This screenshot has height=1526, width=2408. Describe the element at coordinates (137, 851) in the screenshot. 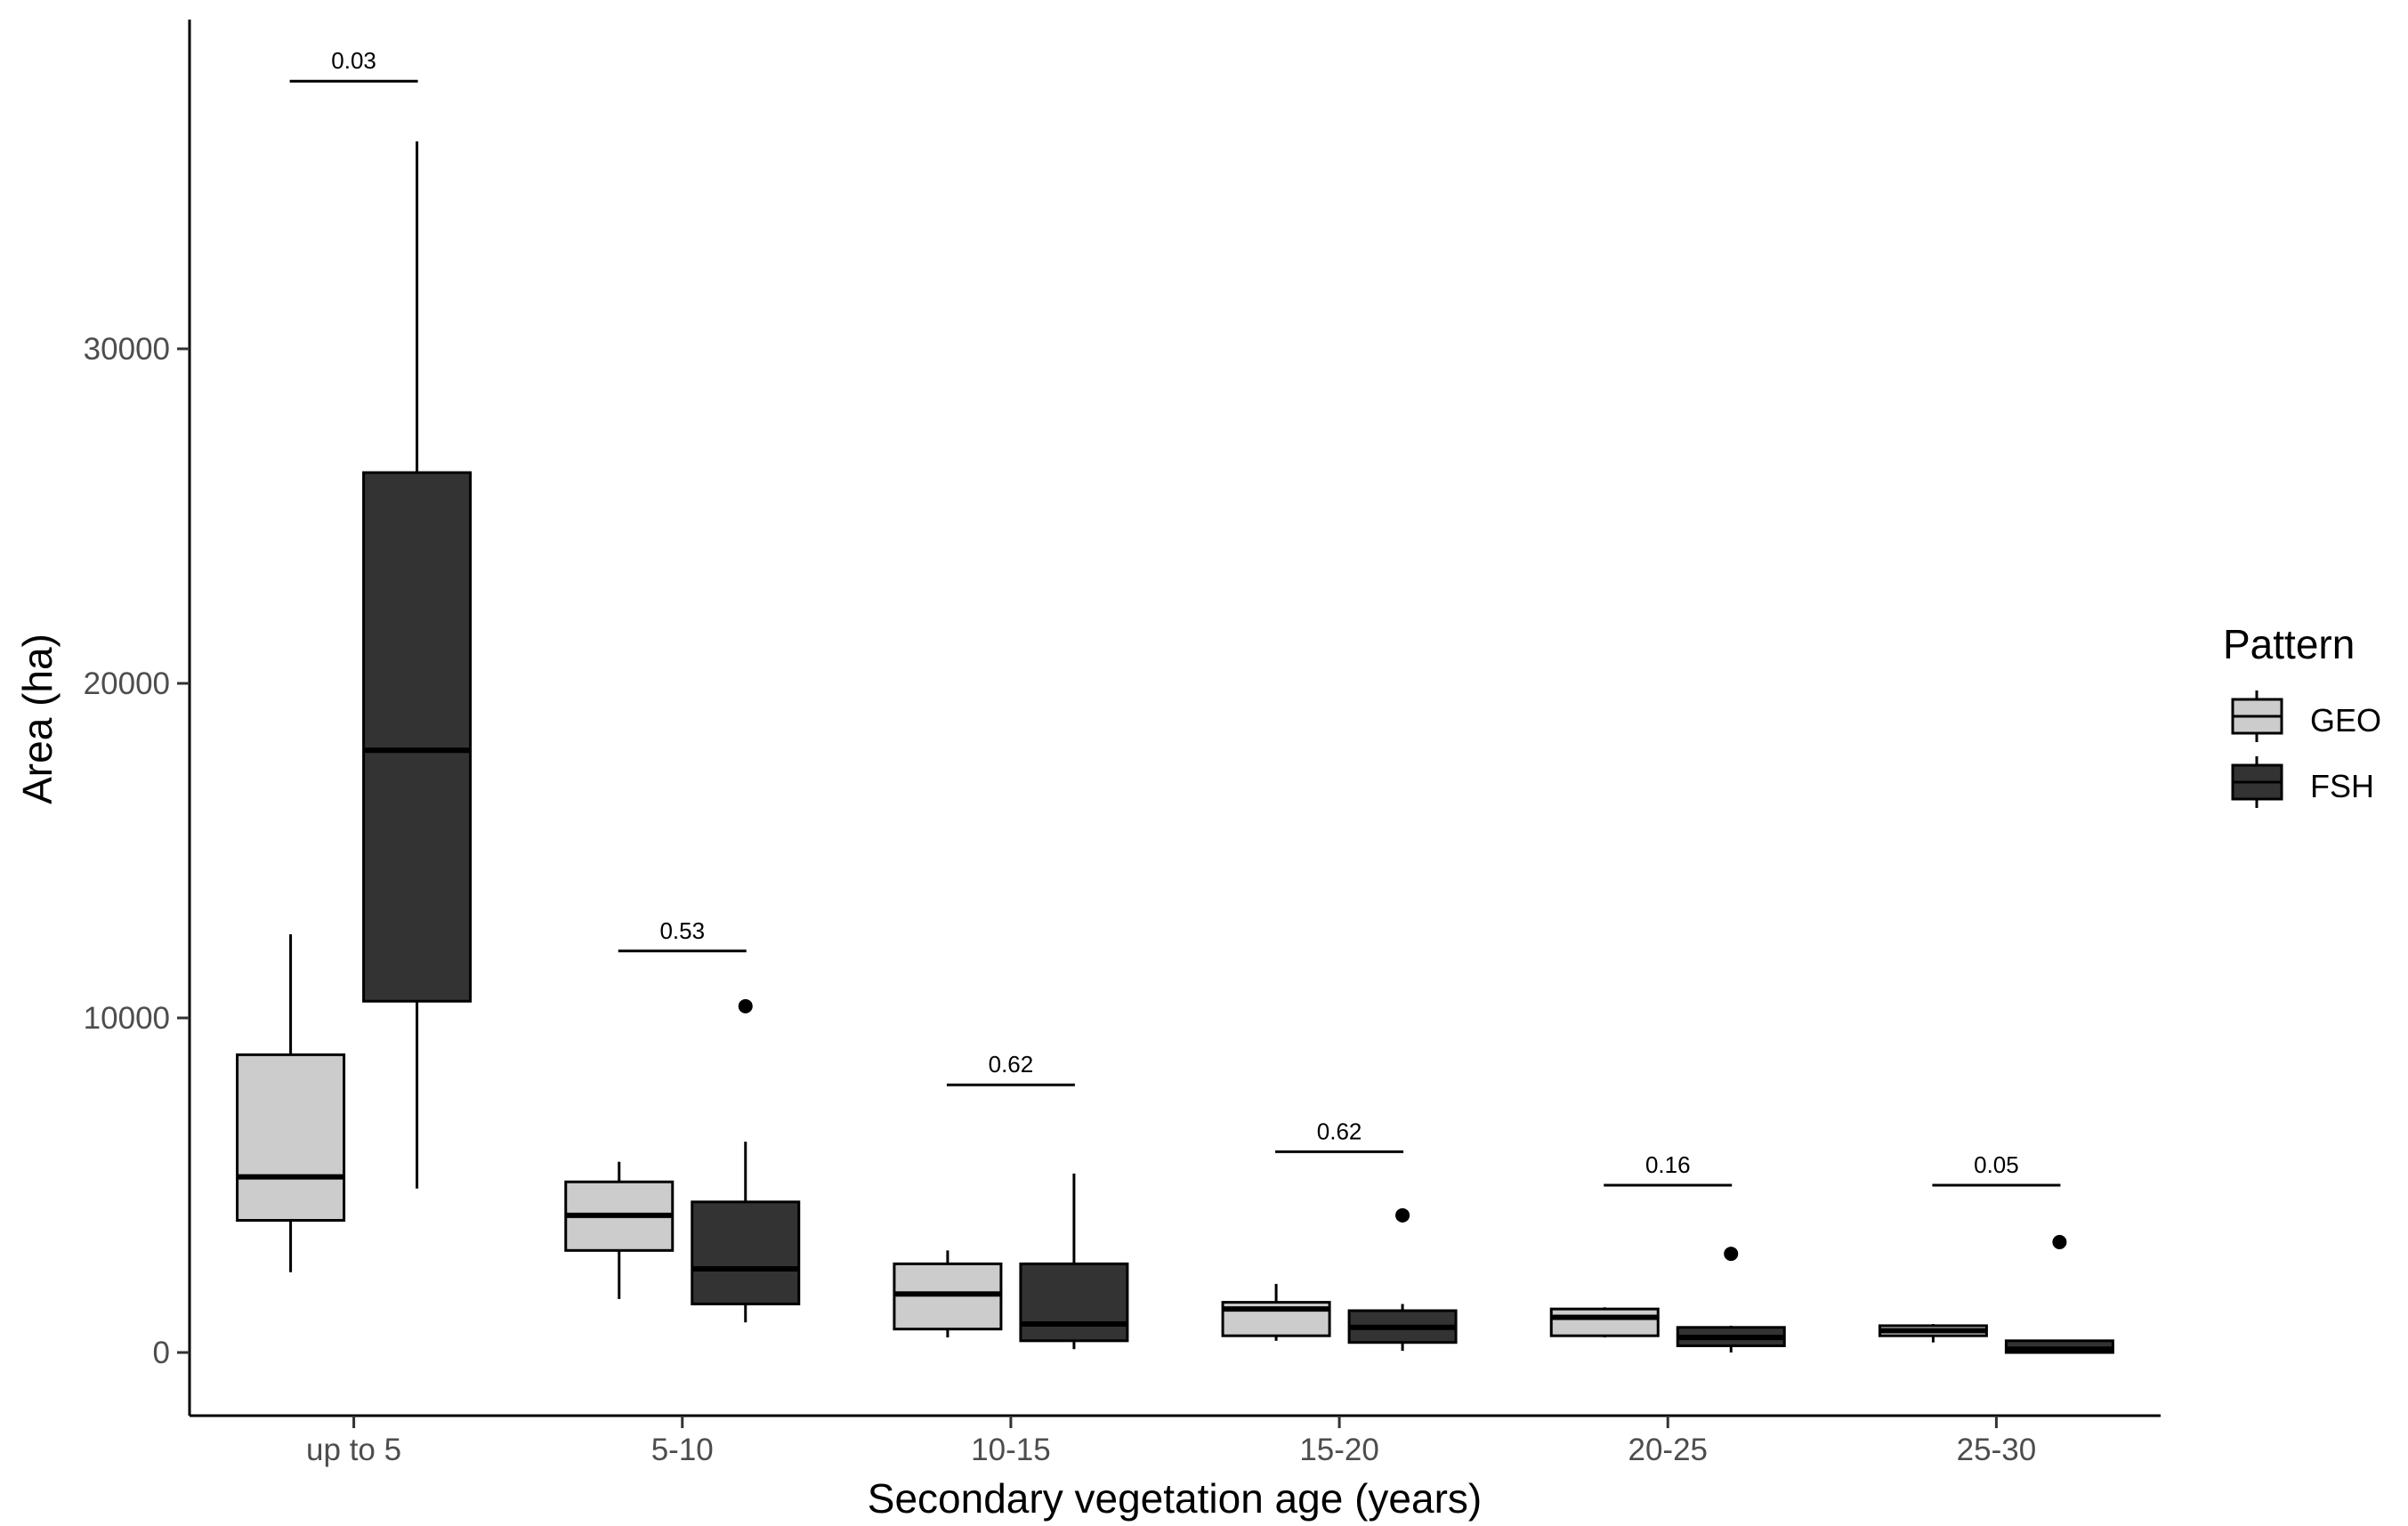

I see `y-ticks: 0 10000 20000 30000` at that location.